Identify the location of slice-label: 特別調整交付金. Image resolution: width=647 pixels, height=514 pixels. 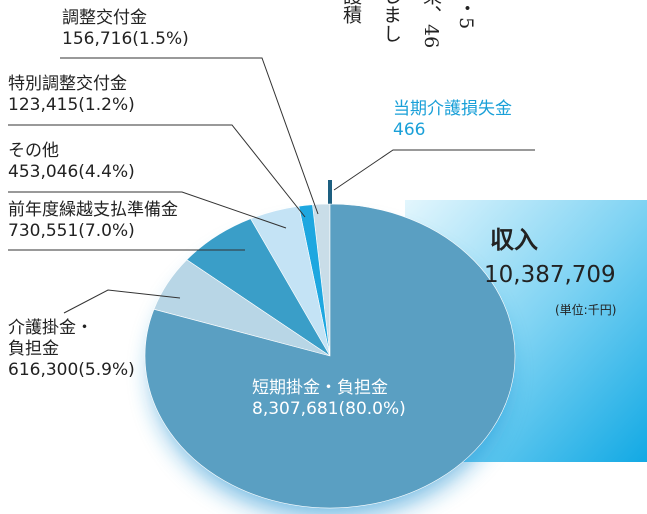
(67, 84).